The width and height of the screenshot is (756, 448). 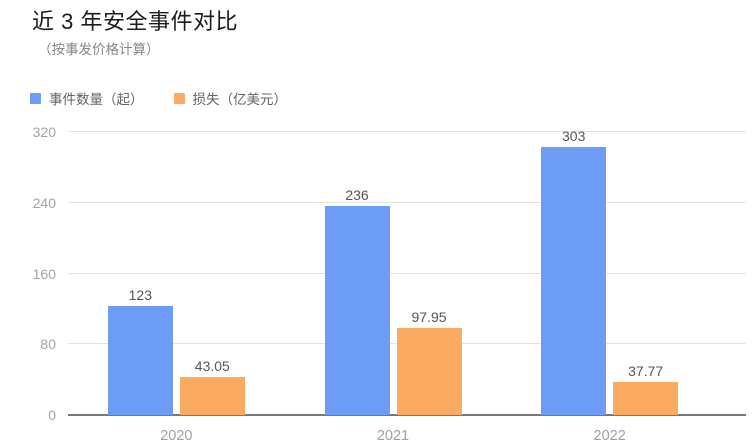 What do you see at coordinates (135, 21) in the screenshot?
I see `chart-title: 近 3 年安全事件对比` at bounding box center [135, 21].